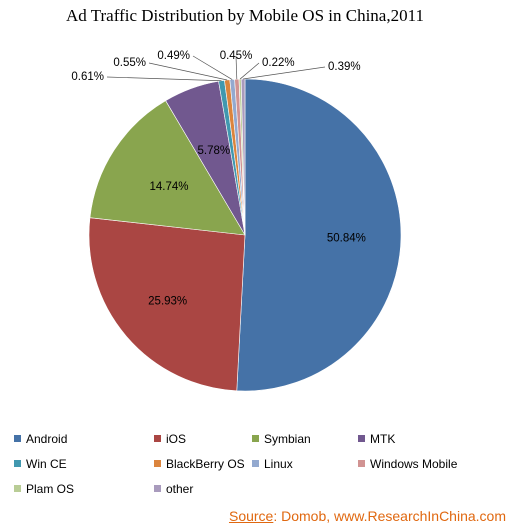  I want to click on legend-item-ios: iOS, so click(170, 439).